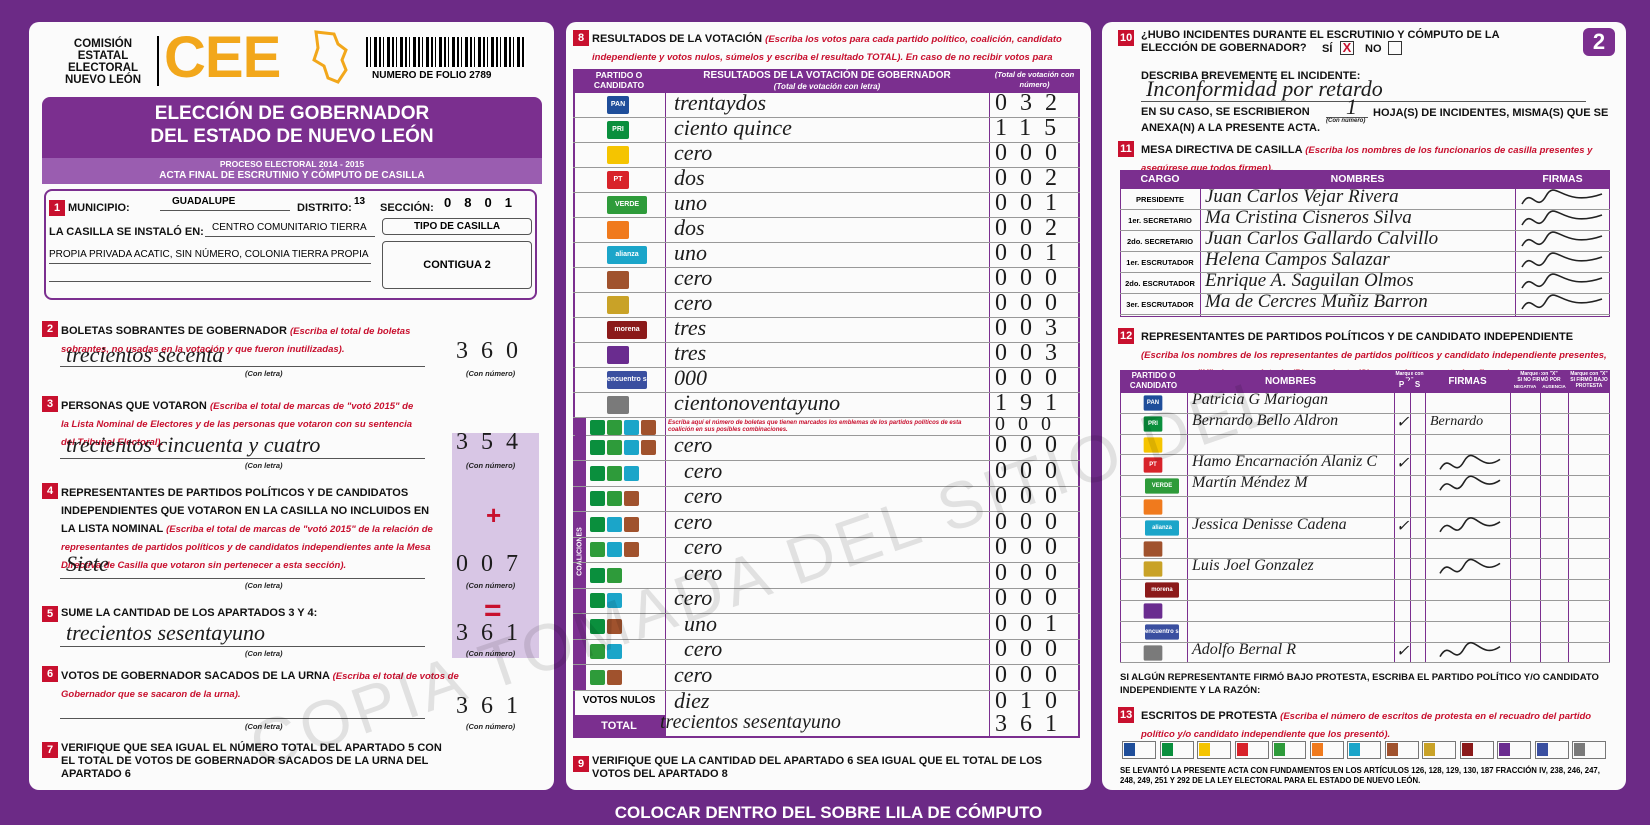  Describe the element at coordinates (1126, 336) in the screenshot. I see `section-number: 12` at that location.